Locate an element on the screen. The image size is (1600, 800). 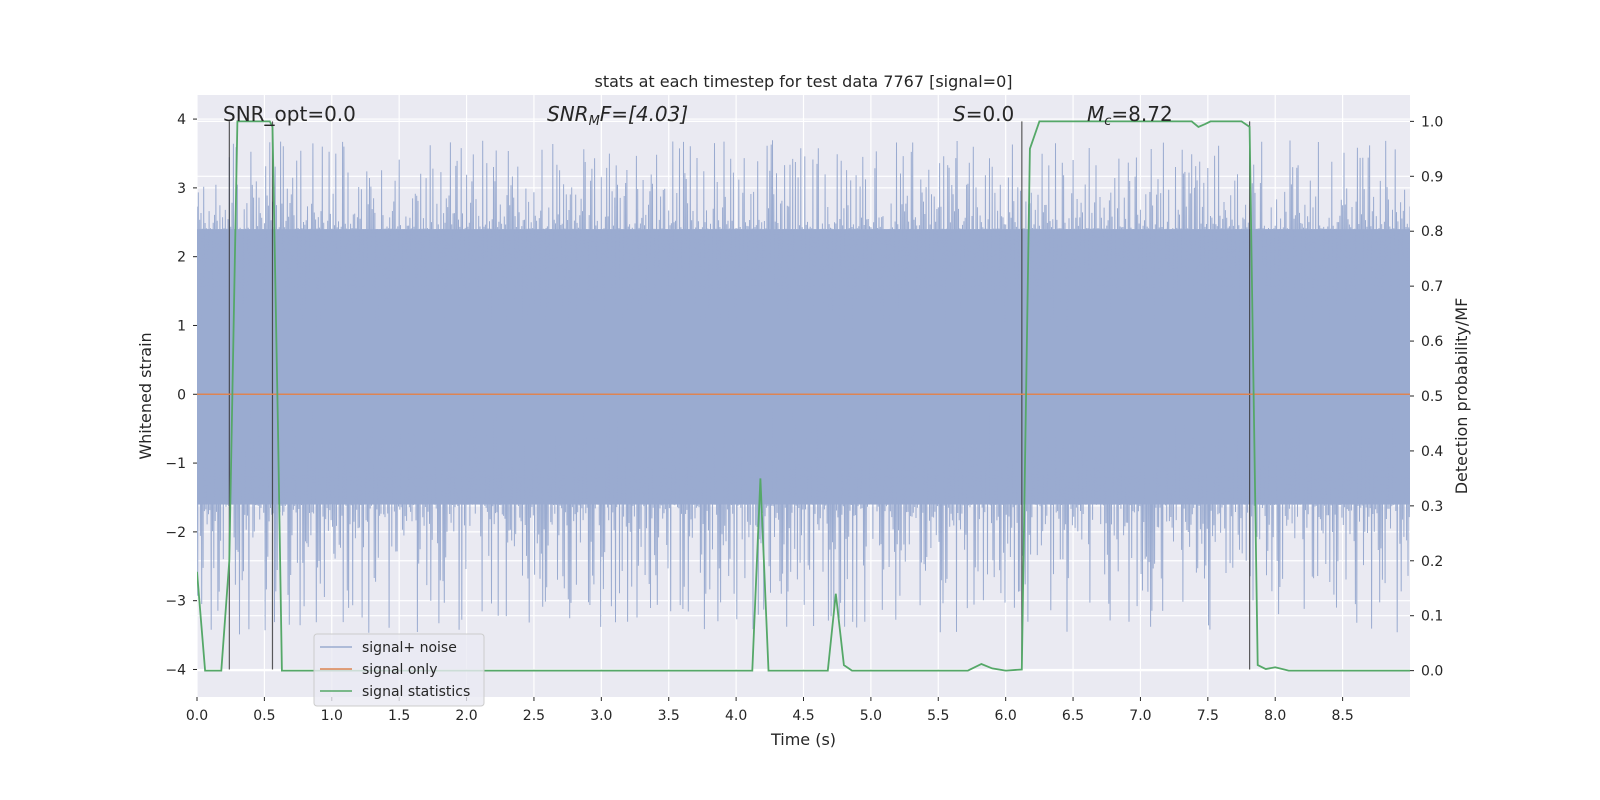
y-right-axis-label: Detection probability/MF is located at coordinates (1461, 396).